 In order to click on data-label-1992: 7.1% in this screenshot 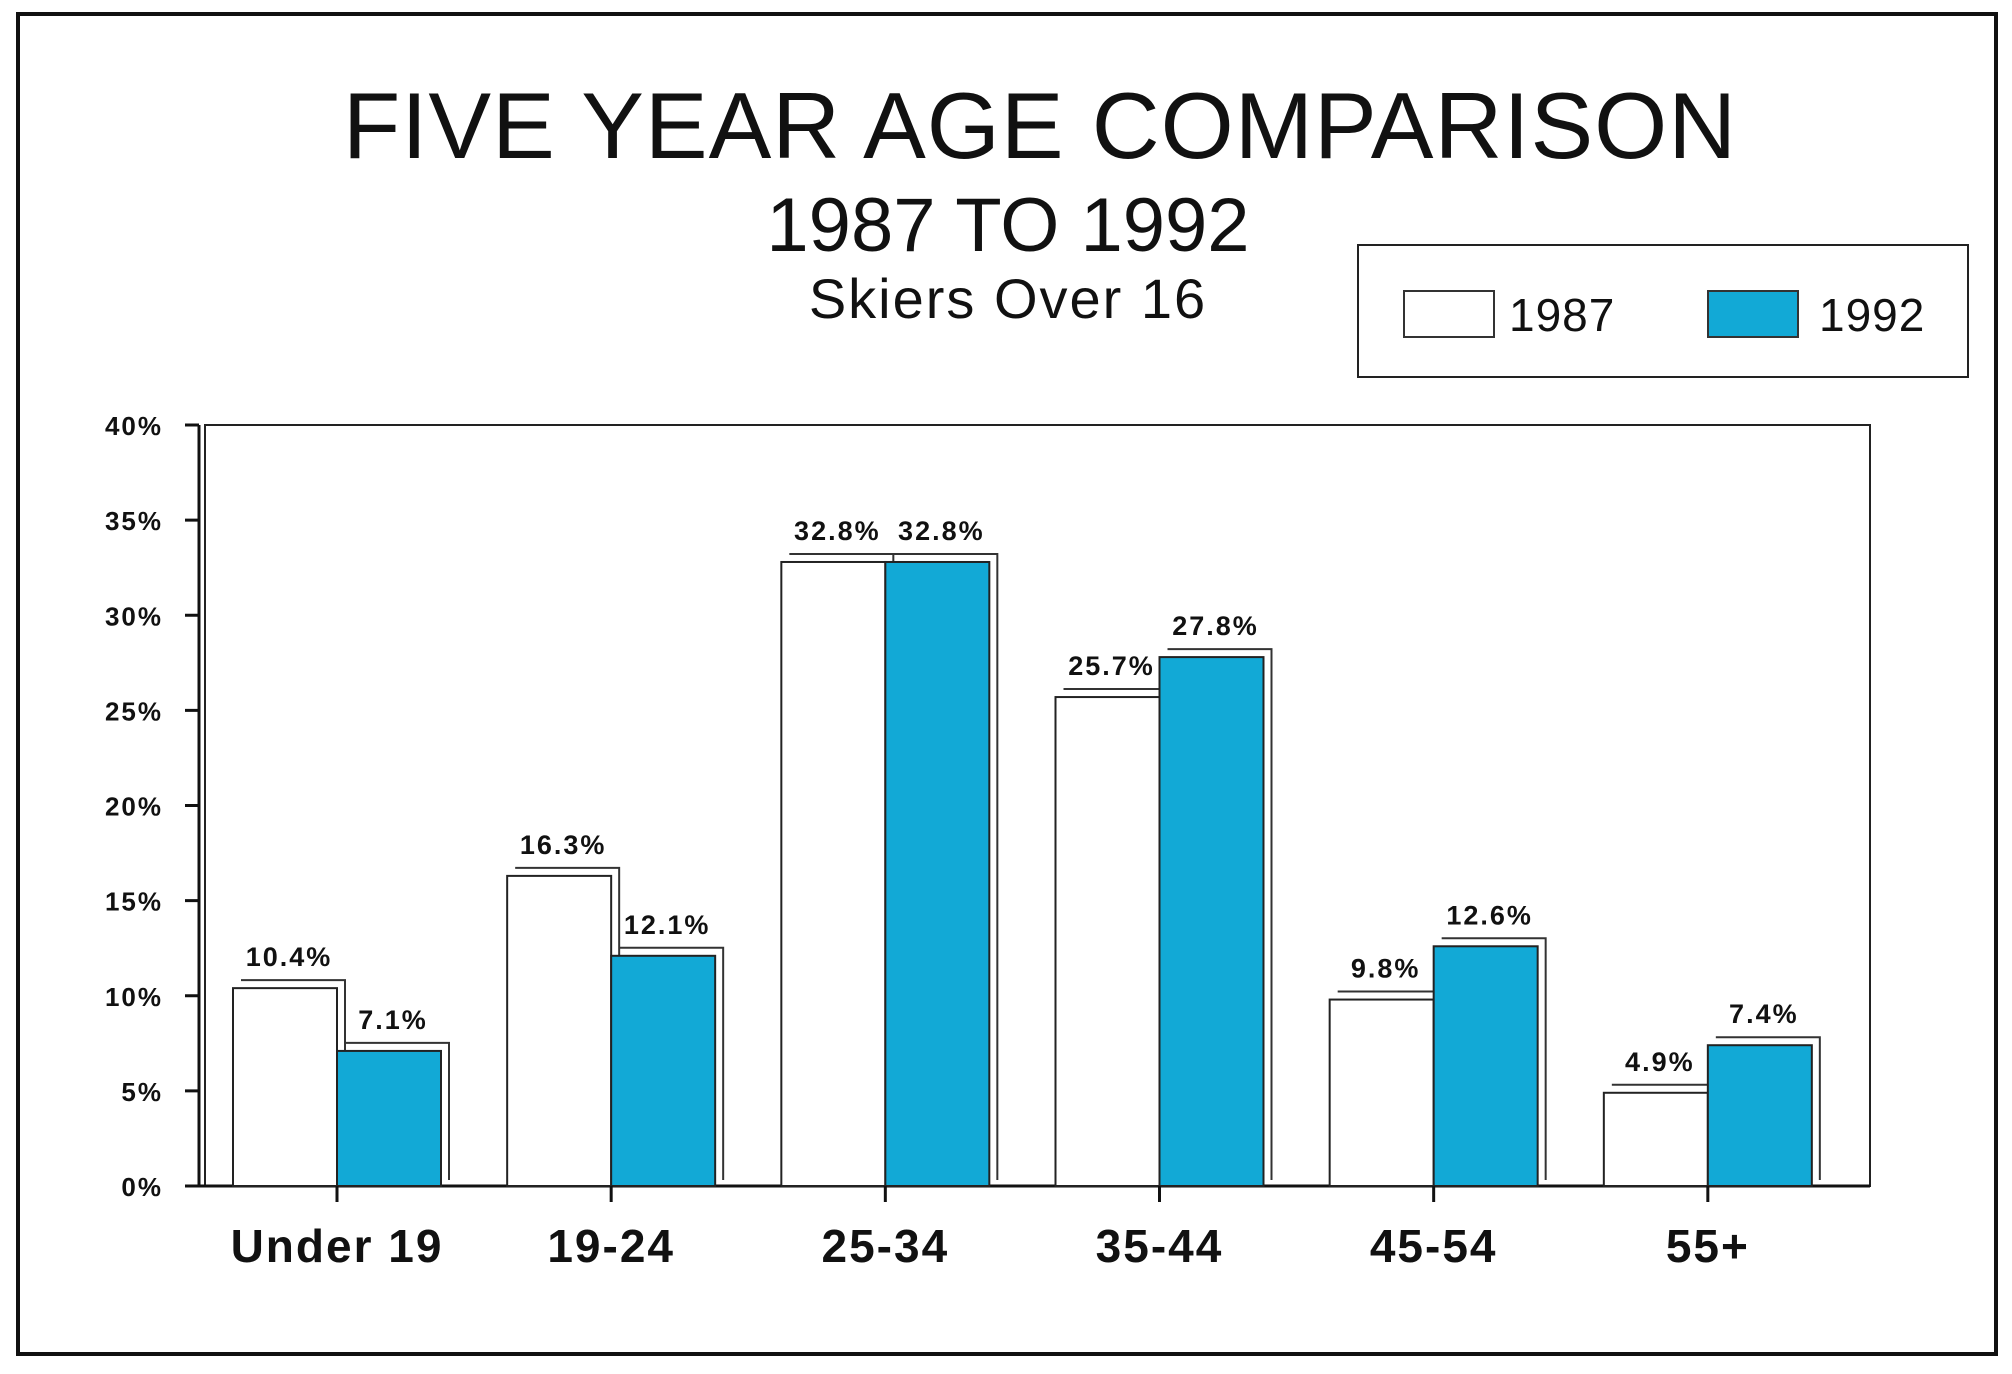, I will do `click(393, 1020)`.